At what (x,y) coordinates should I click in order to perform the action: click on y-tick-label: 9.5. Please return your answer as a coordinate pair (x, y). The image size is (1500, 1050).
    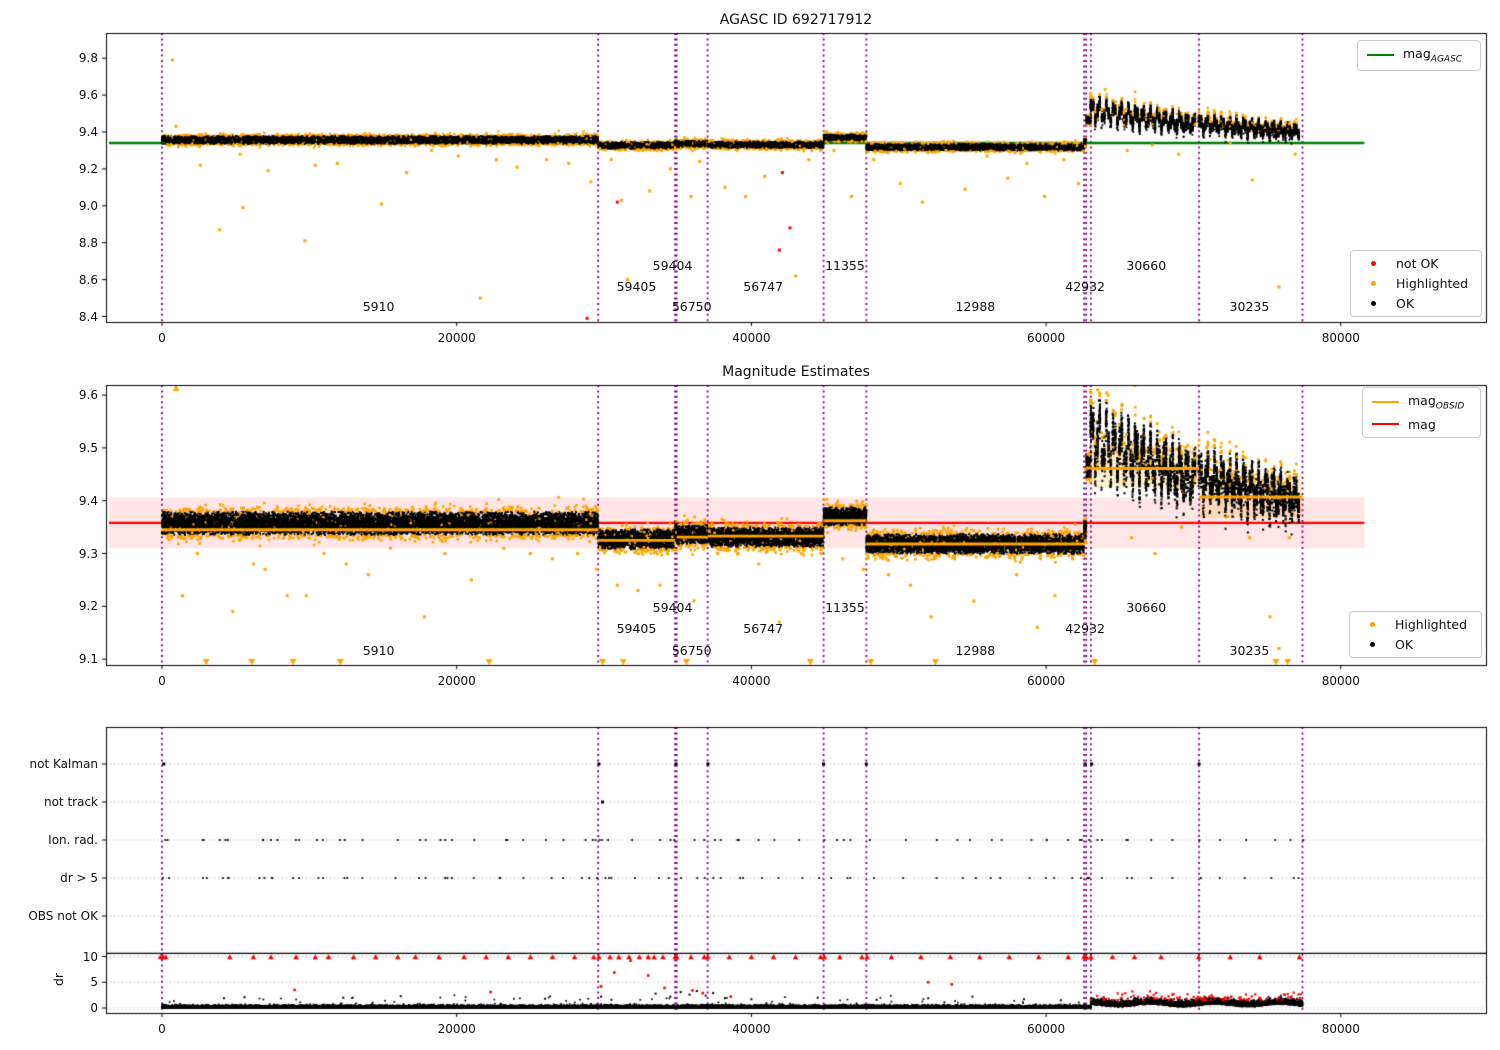
    Looking at the image, I should click on (88, 447).